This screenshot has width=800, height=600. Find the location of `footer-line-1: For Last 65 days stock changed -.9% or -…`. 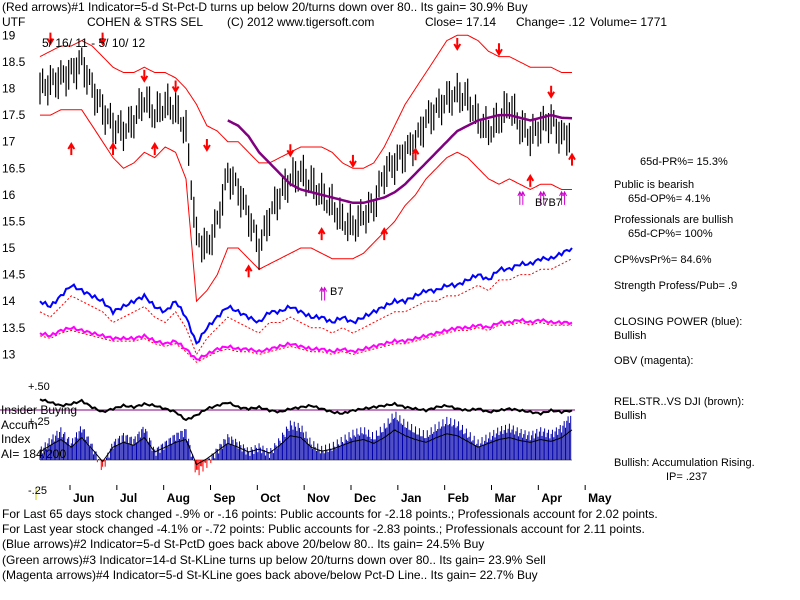

footer-line-1: For Last 65 days stock changed -.9% or -… is located at coordinates (330, 514).